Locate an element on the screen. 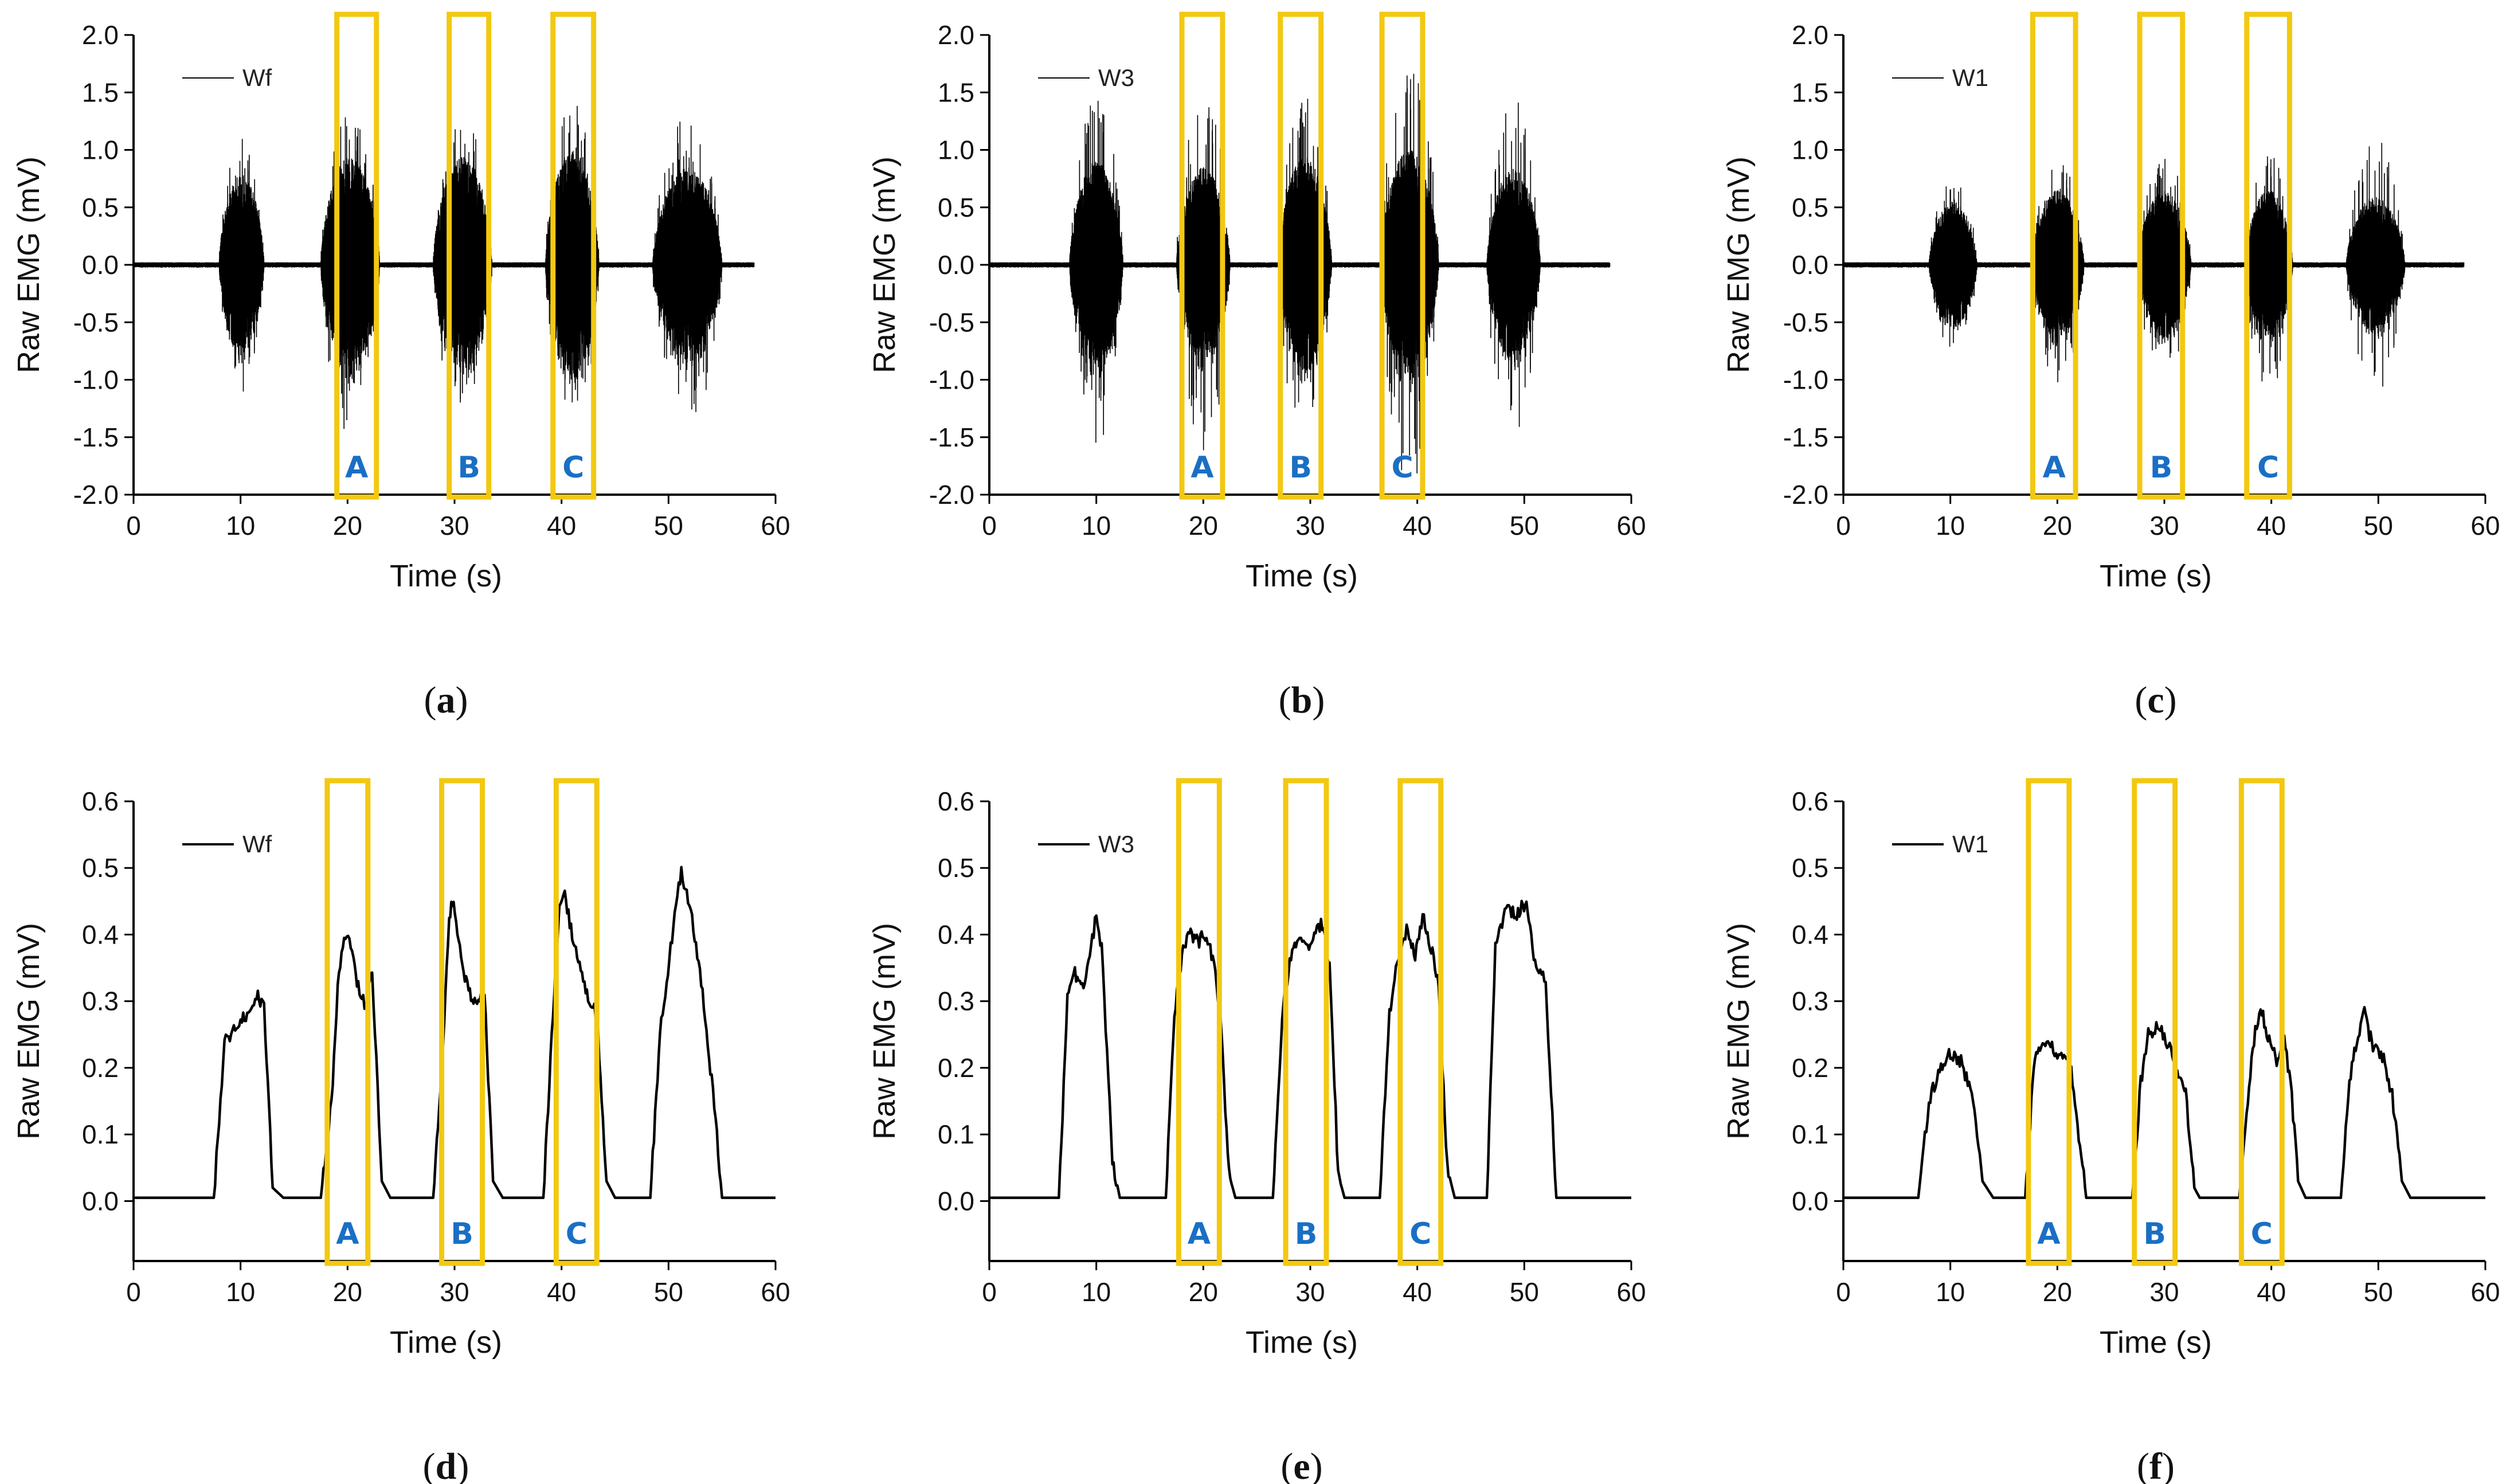 The height and width of the screenshot is (1484, 2518). x-tick-label: 40 is located at coordinates (1417, 1292).